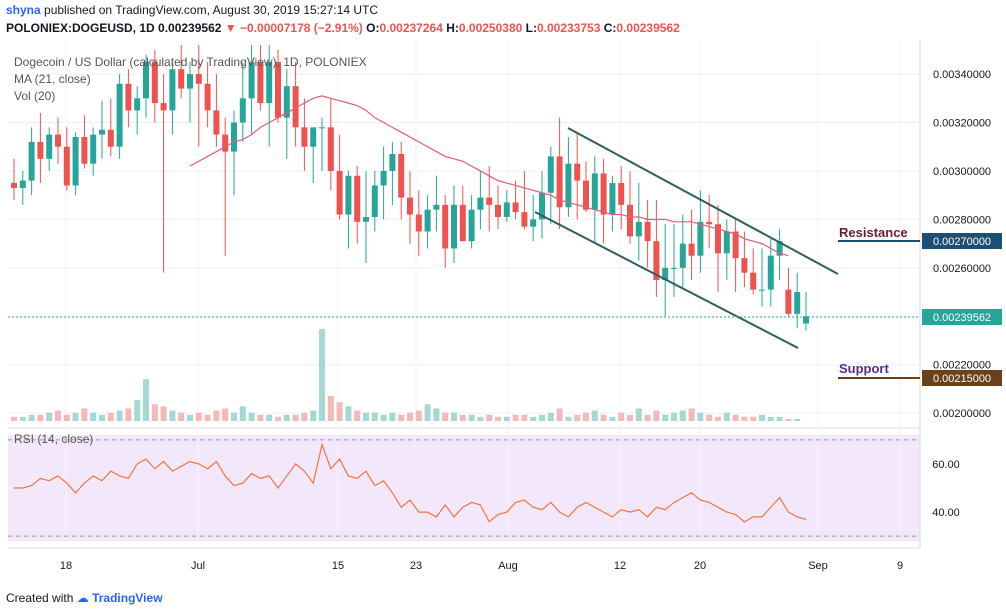  I want to click on time-tick-label: 12, so click(620, 566).